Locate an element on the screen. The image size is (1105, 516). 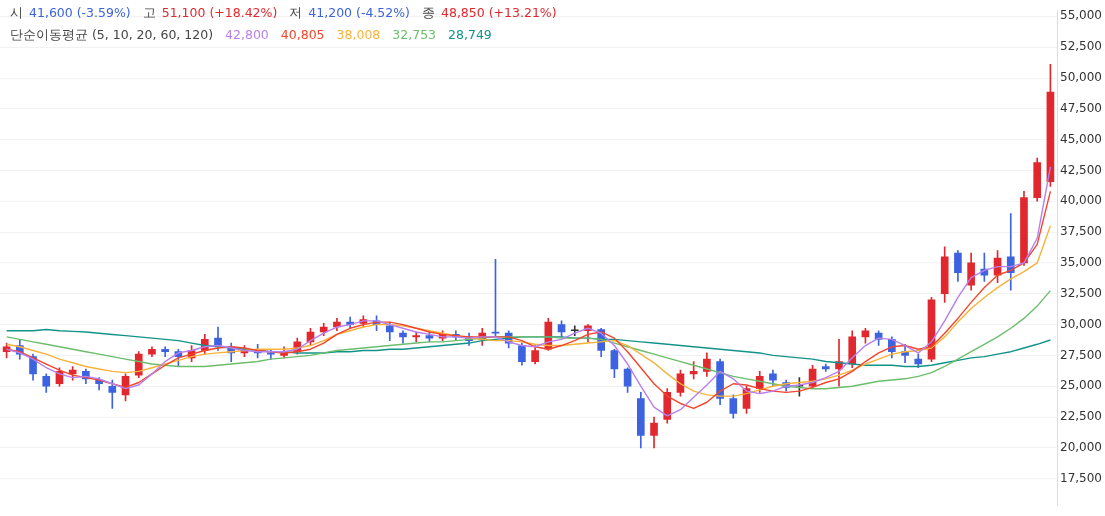
annotation: 40,805 is located at coordinates (302, 34).